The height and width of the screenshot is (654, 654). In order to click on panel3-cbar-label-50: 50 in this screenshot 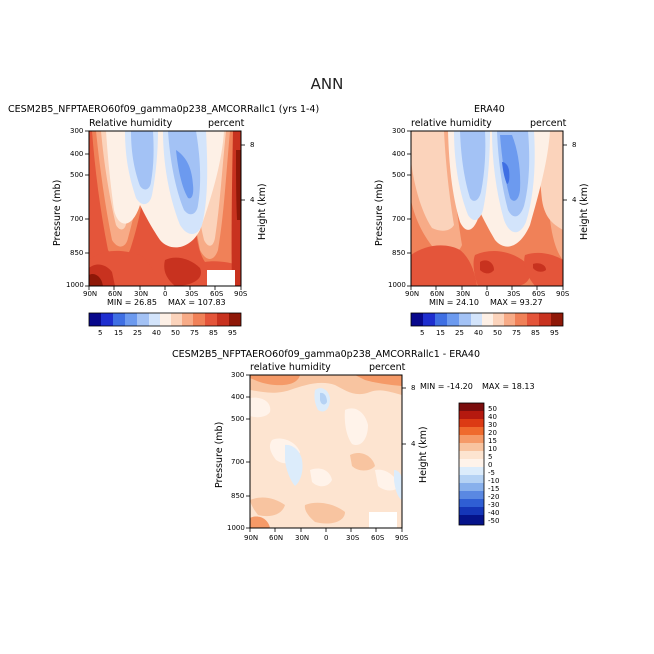, I will do `click(492, 409)`.